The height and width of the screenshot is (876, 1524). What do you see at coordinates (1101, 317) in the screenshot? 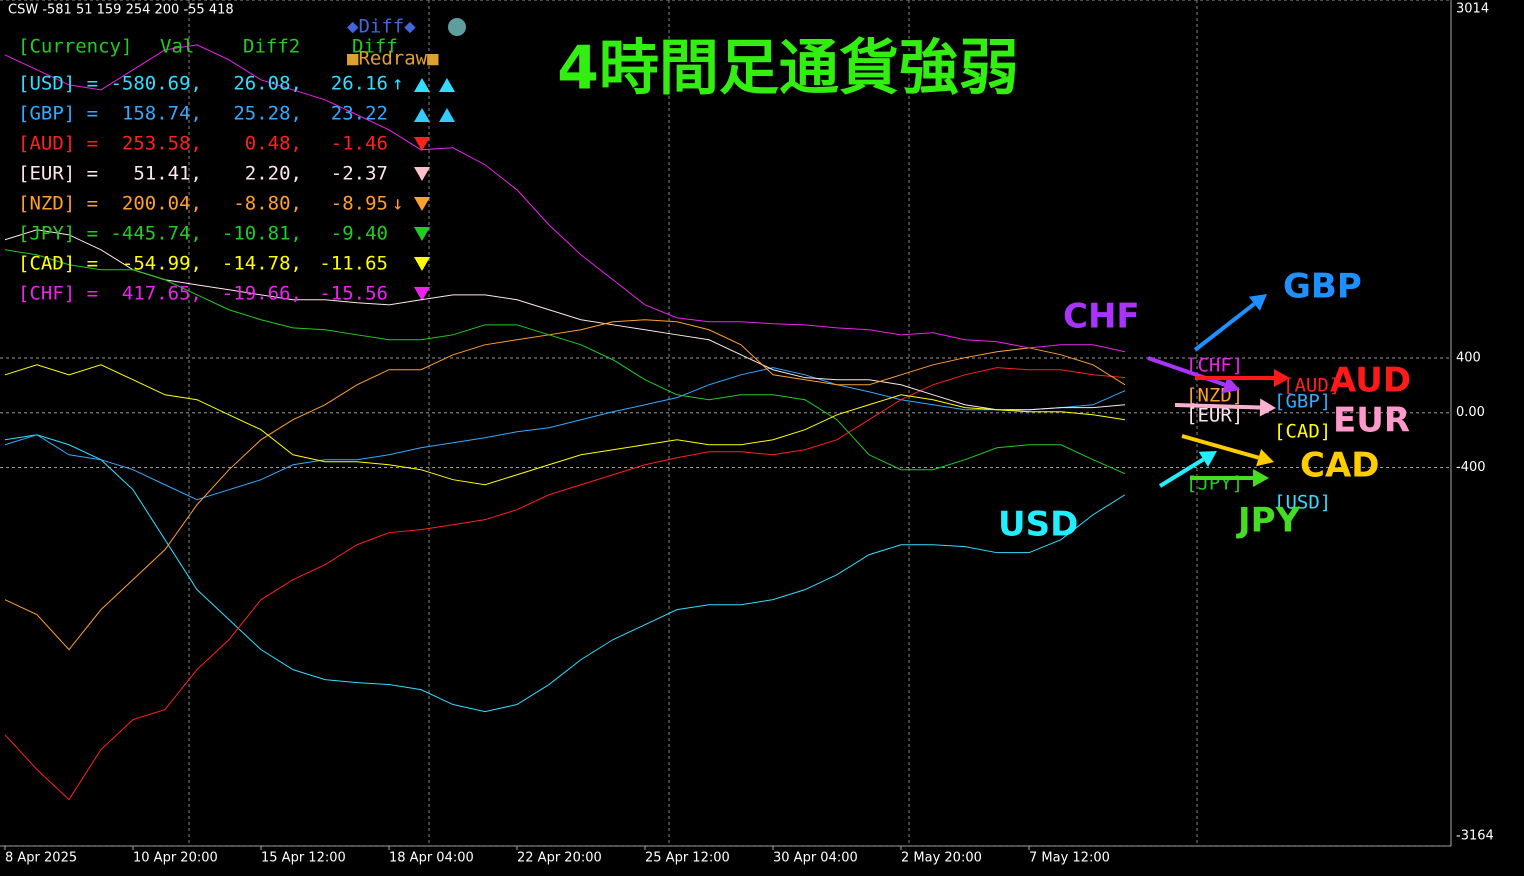
I see `annotation: CHF` at bounding box center [1101, 317].